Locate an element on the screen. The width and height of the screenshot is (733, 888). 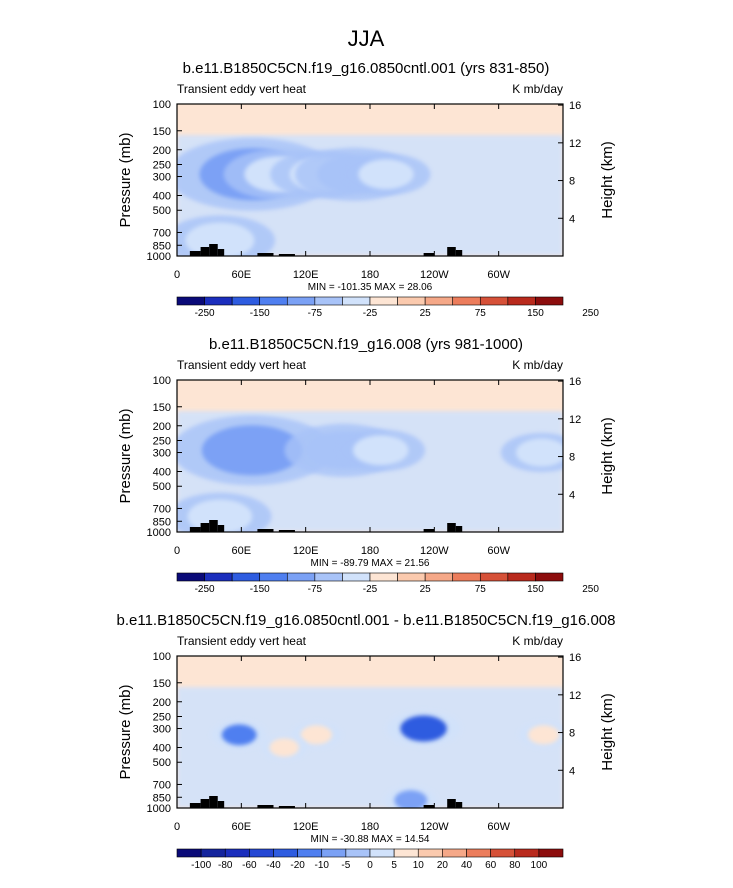
colorbar-label: -5 is located at coordinates (345, 865).